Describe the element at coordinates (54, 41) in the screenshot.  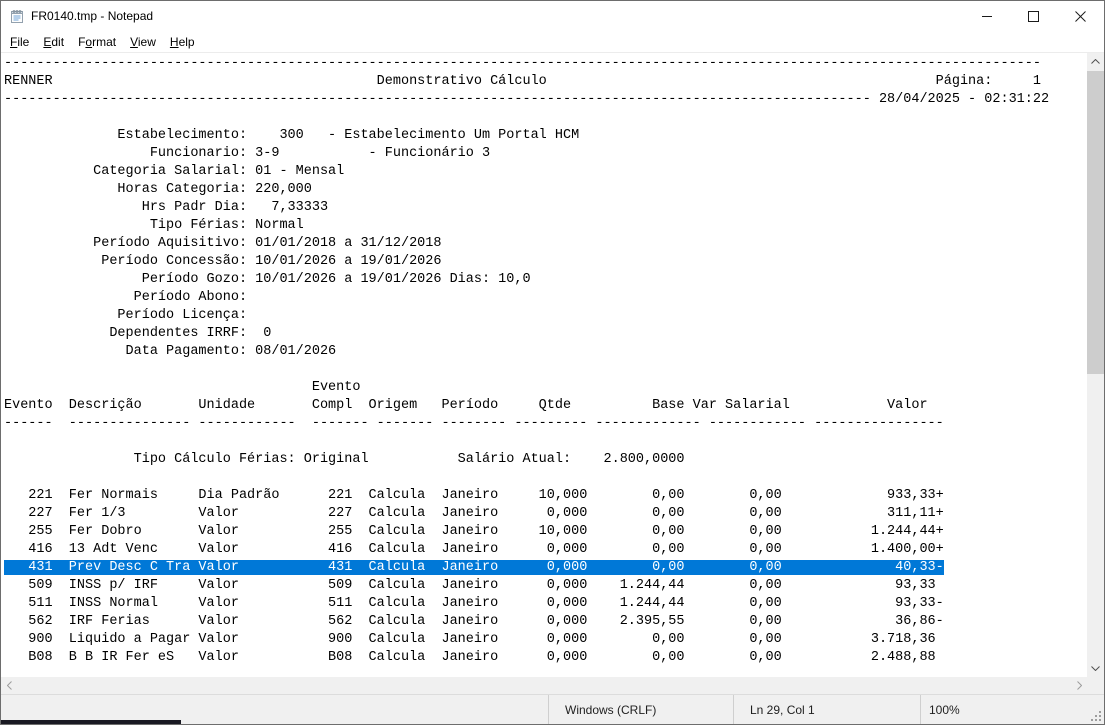
I see `menu-item-edit: Edit` at that location.